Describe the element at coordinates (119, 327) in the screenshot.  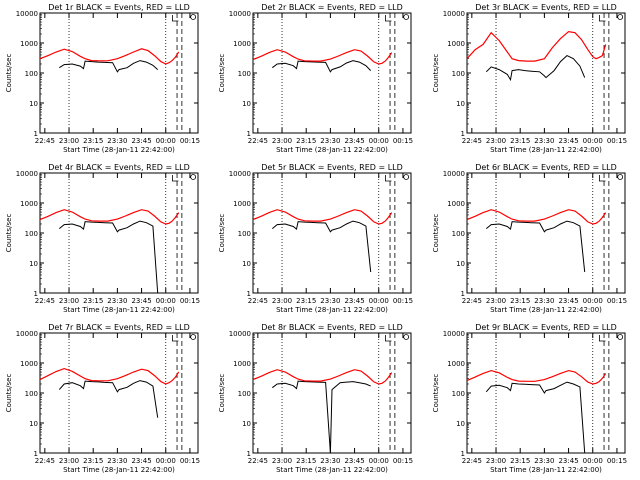
I see `panel-title: Det 7r BLACK = Events, RED = LLD` at that location.